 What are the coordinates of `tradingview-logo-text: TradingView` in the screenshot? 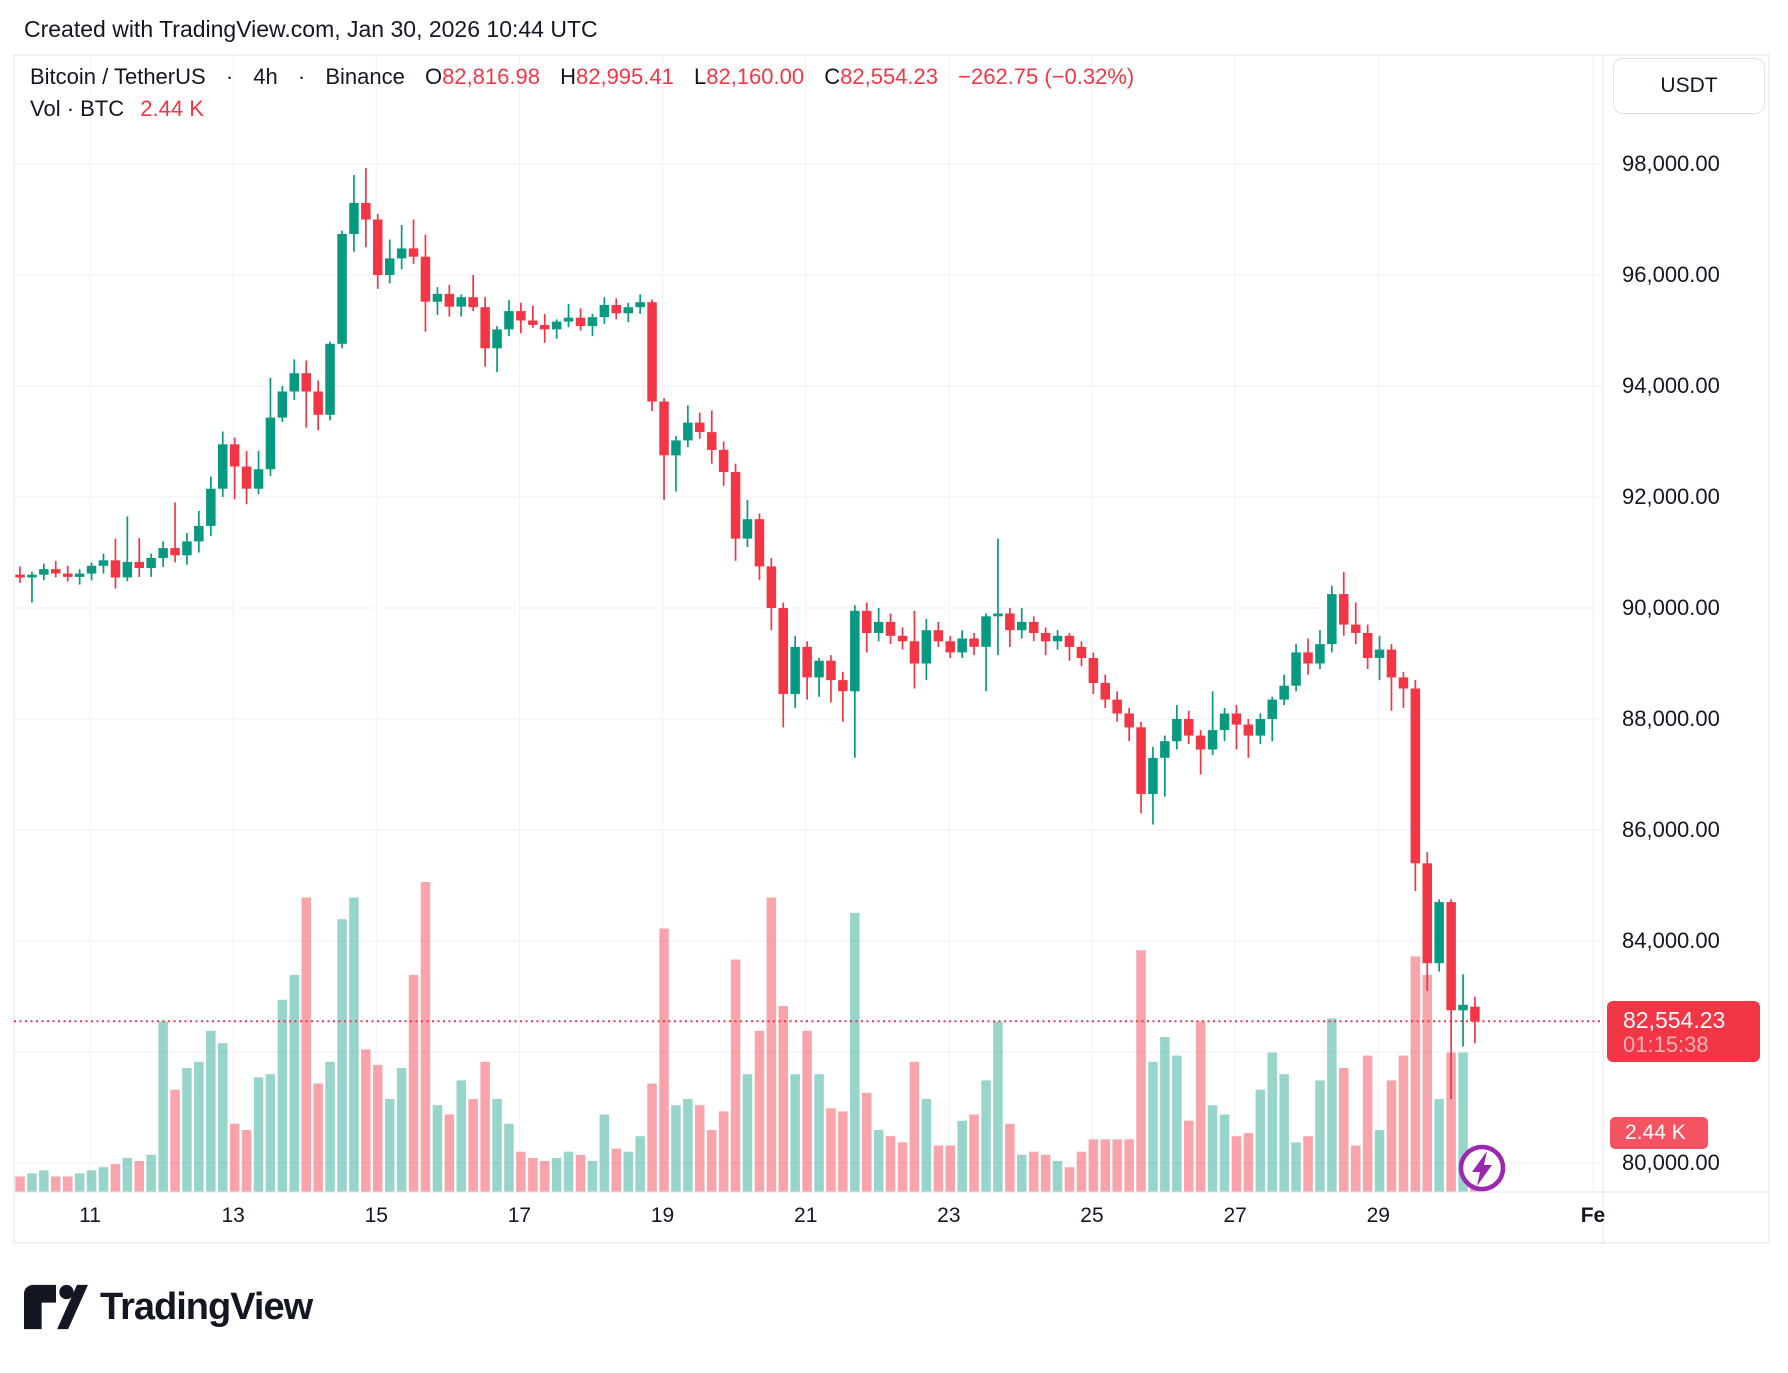 It's located at (206, 1306).